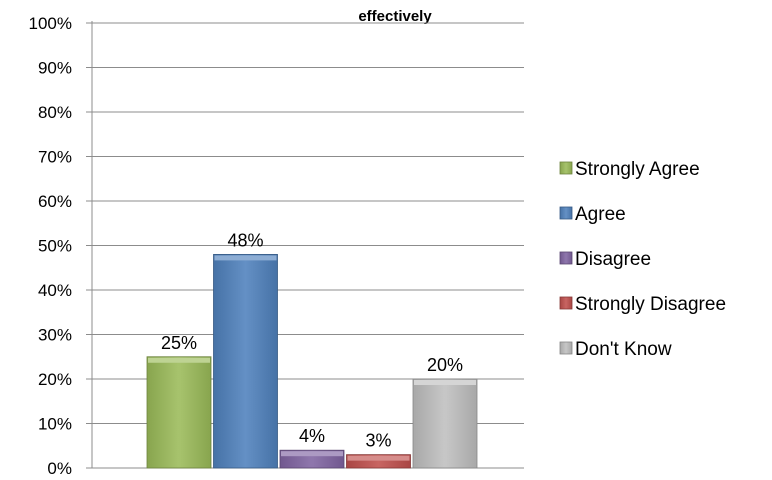  Describe the element at coordinates (55, 379) in the screenshot. I see `y-tick-label: 20%` at that location.